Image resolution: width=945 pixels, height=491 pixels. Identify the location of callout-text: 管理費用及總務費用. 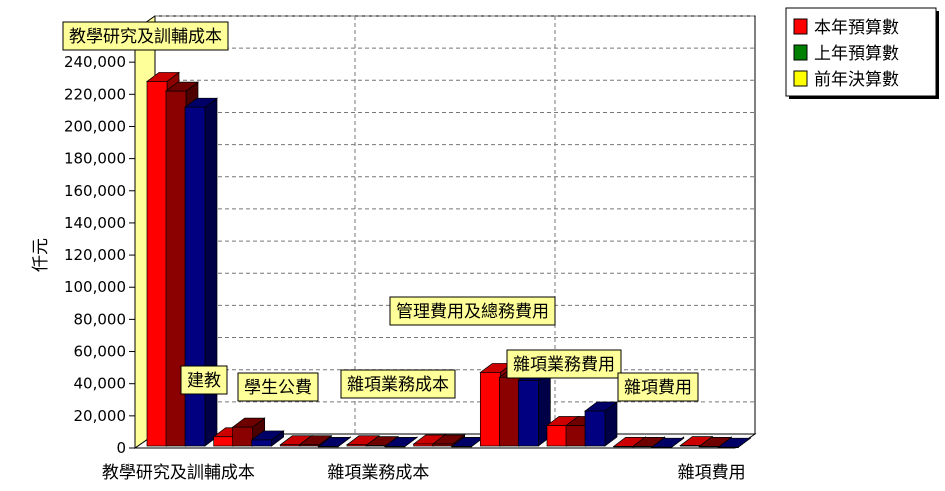
(472, 312).